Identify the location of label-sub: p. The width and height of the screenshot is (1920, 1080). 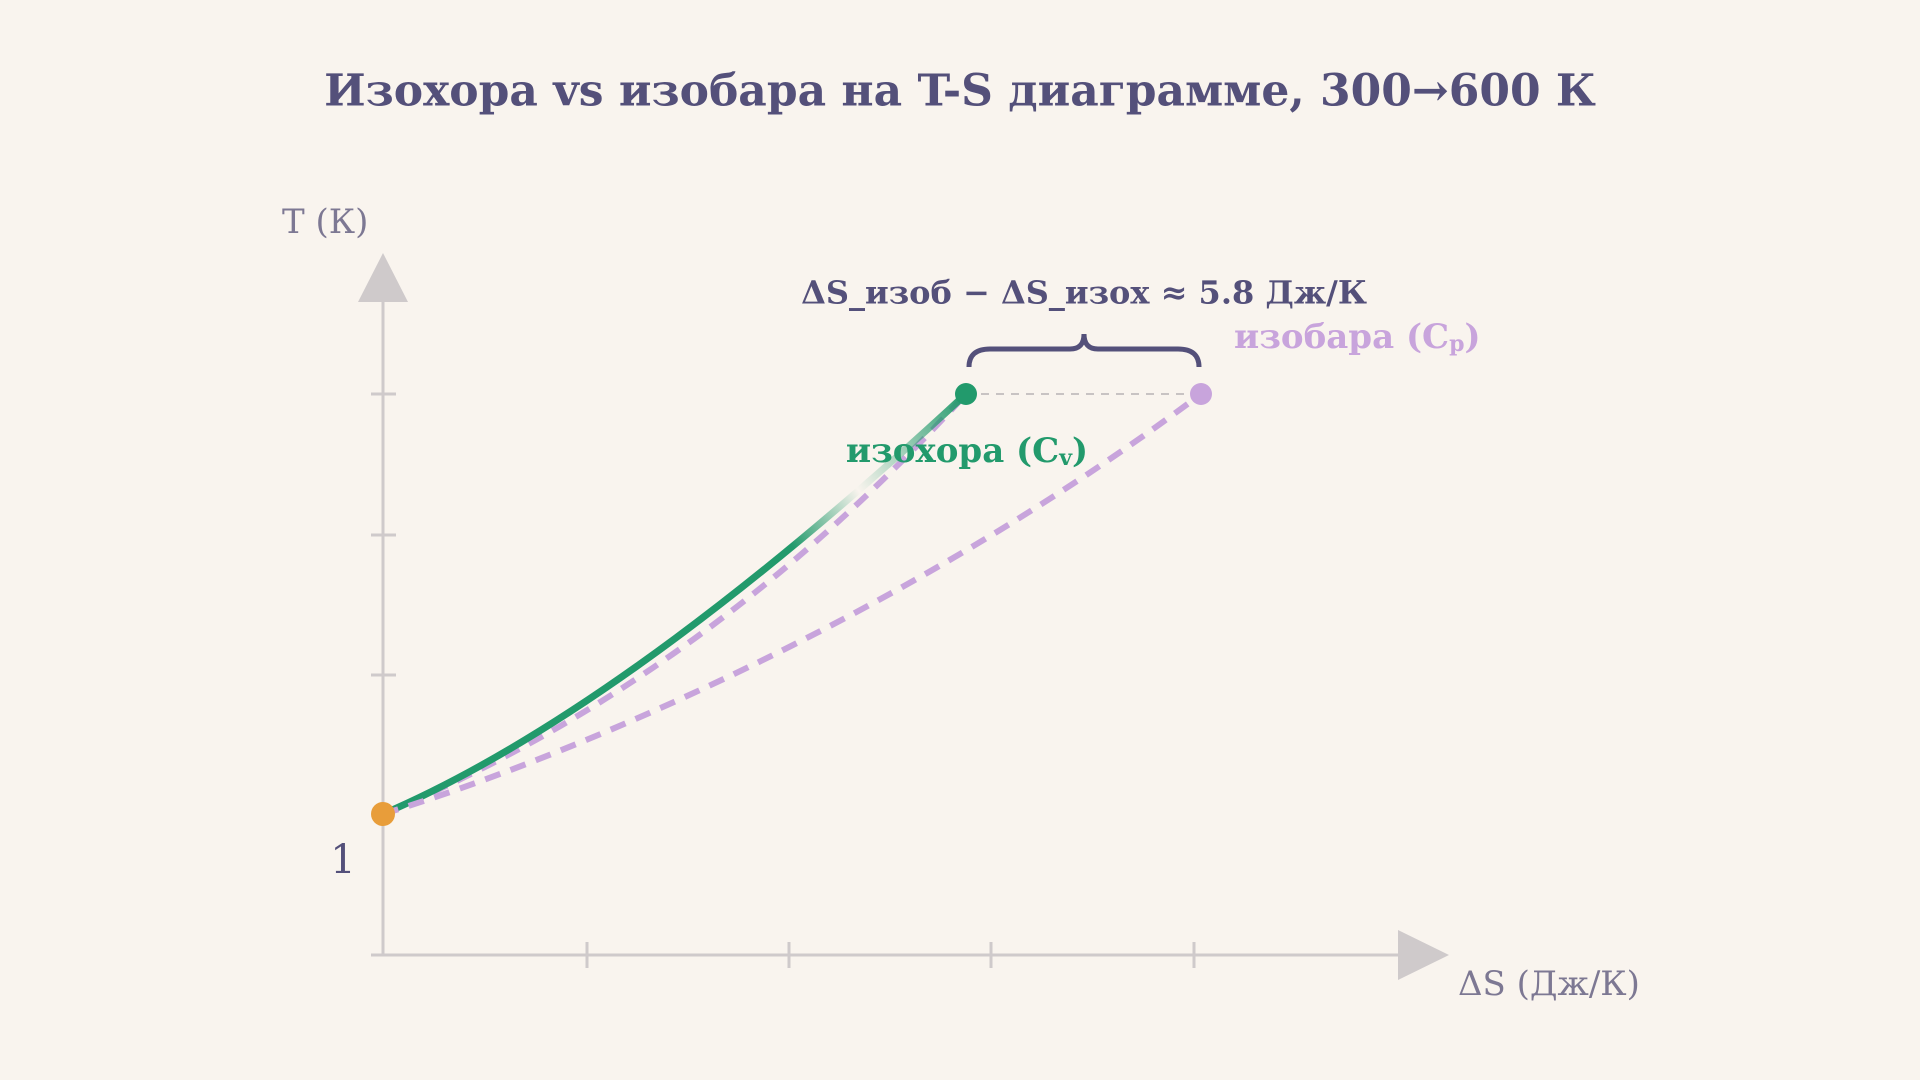
(1456, 344).